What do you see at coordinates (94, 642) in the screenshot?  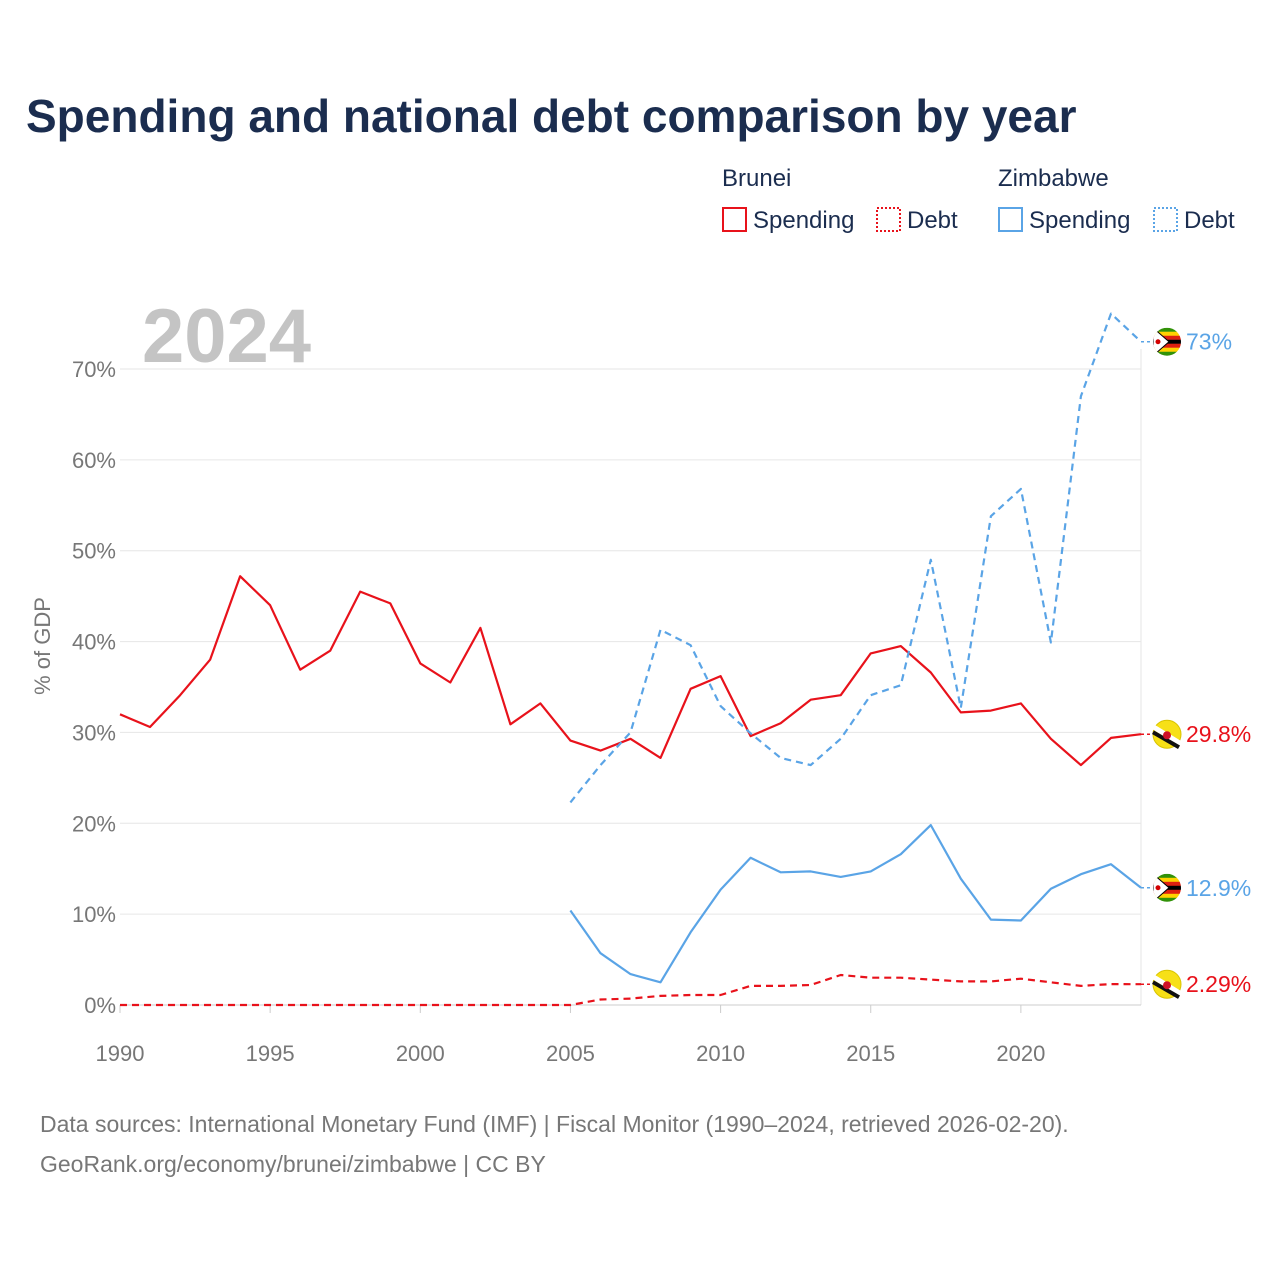 I see `y-tick-label-40: 40%` at bounding box center [94, 642].